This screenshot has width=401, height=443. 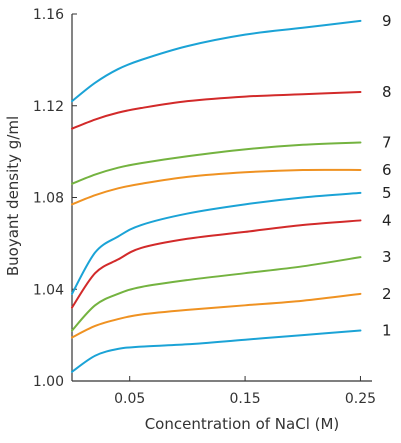 I want to click on x-tick-label: 0.15, so click(x=244, y=399).